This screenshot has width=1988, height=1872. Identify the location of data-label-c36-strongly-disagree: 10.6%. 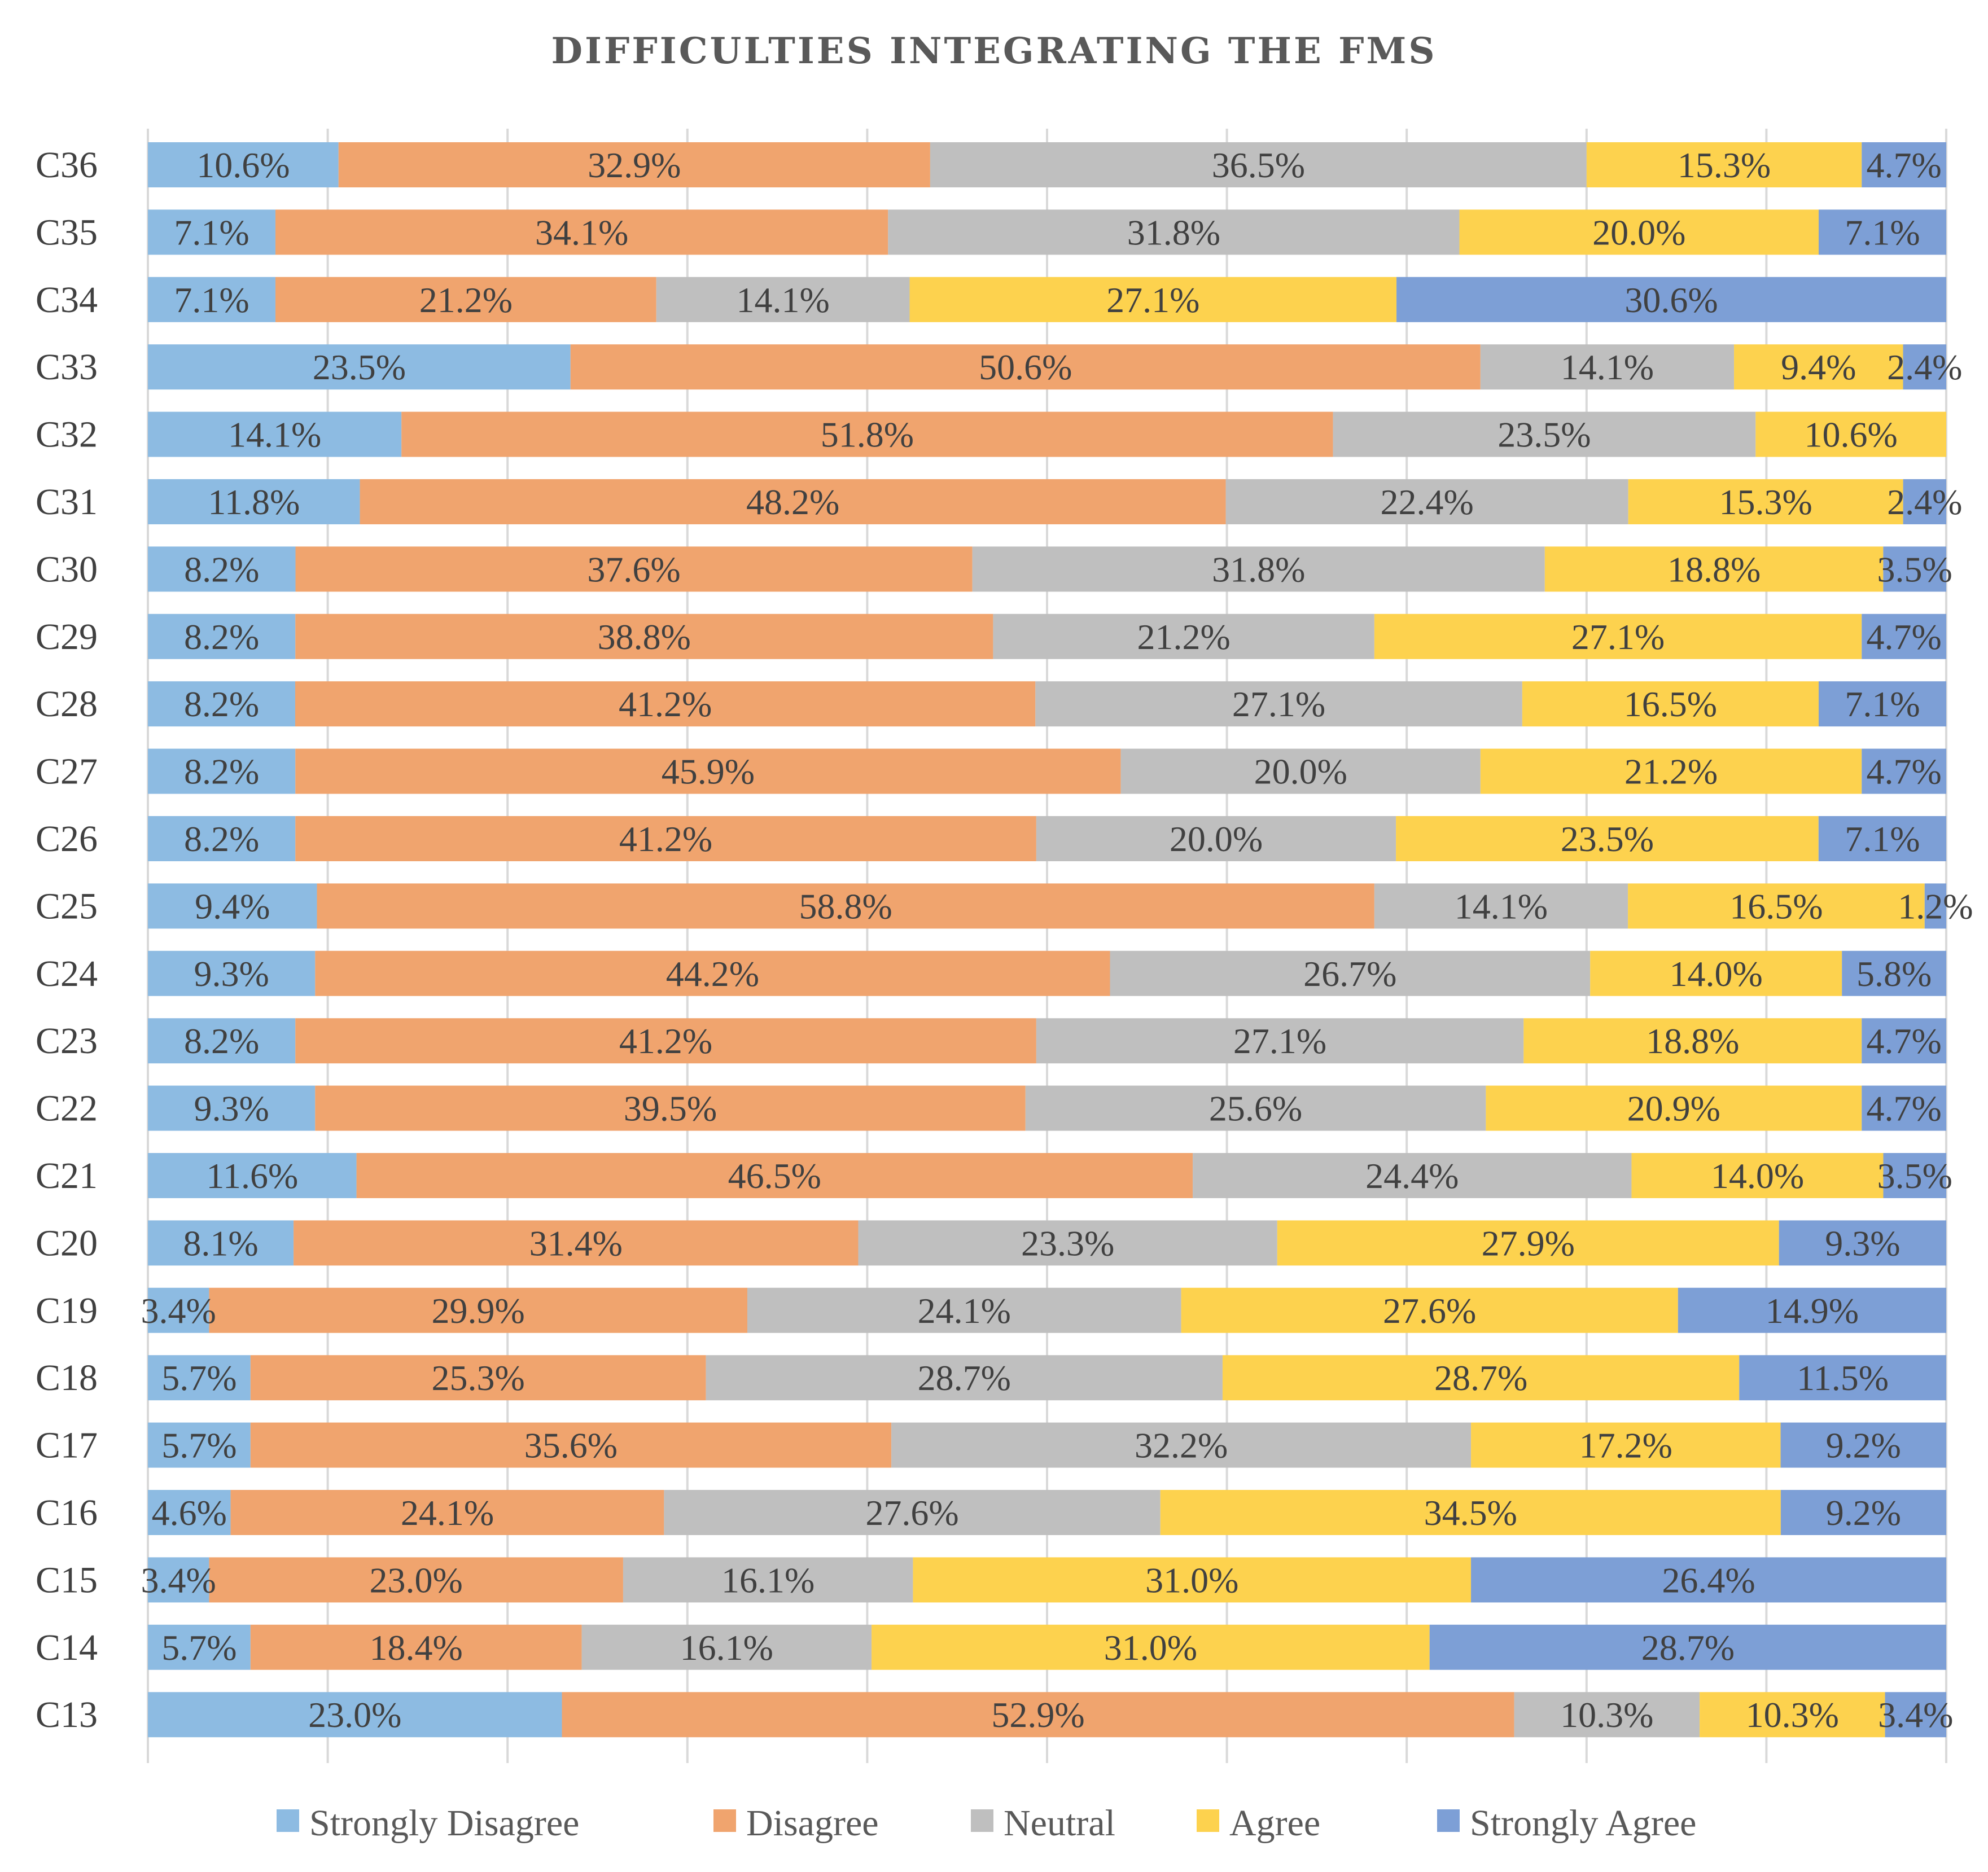
(243, 165).